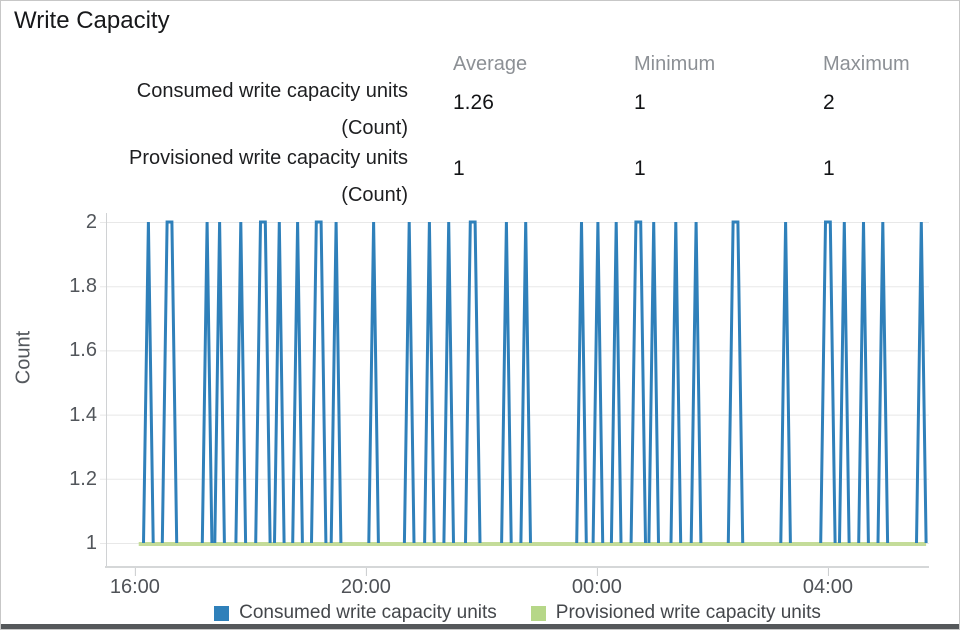 This screenshot has width=960, height=630. I want to click on y-tick-label: 1.6, so click(83, 350).